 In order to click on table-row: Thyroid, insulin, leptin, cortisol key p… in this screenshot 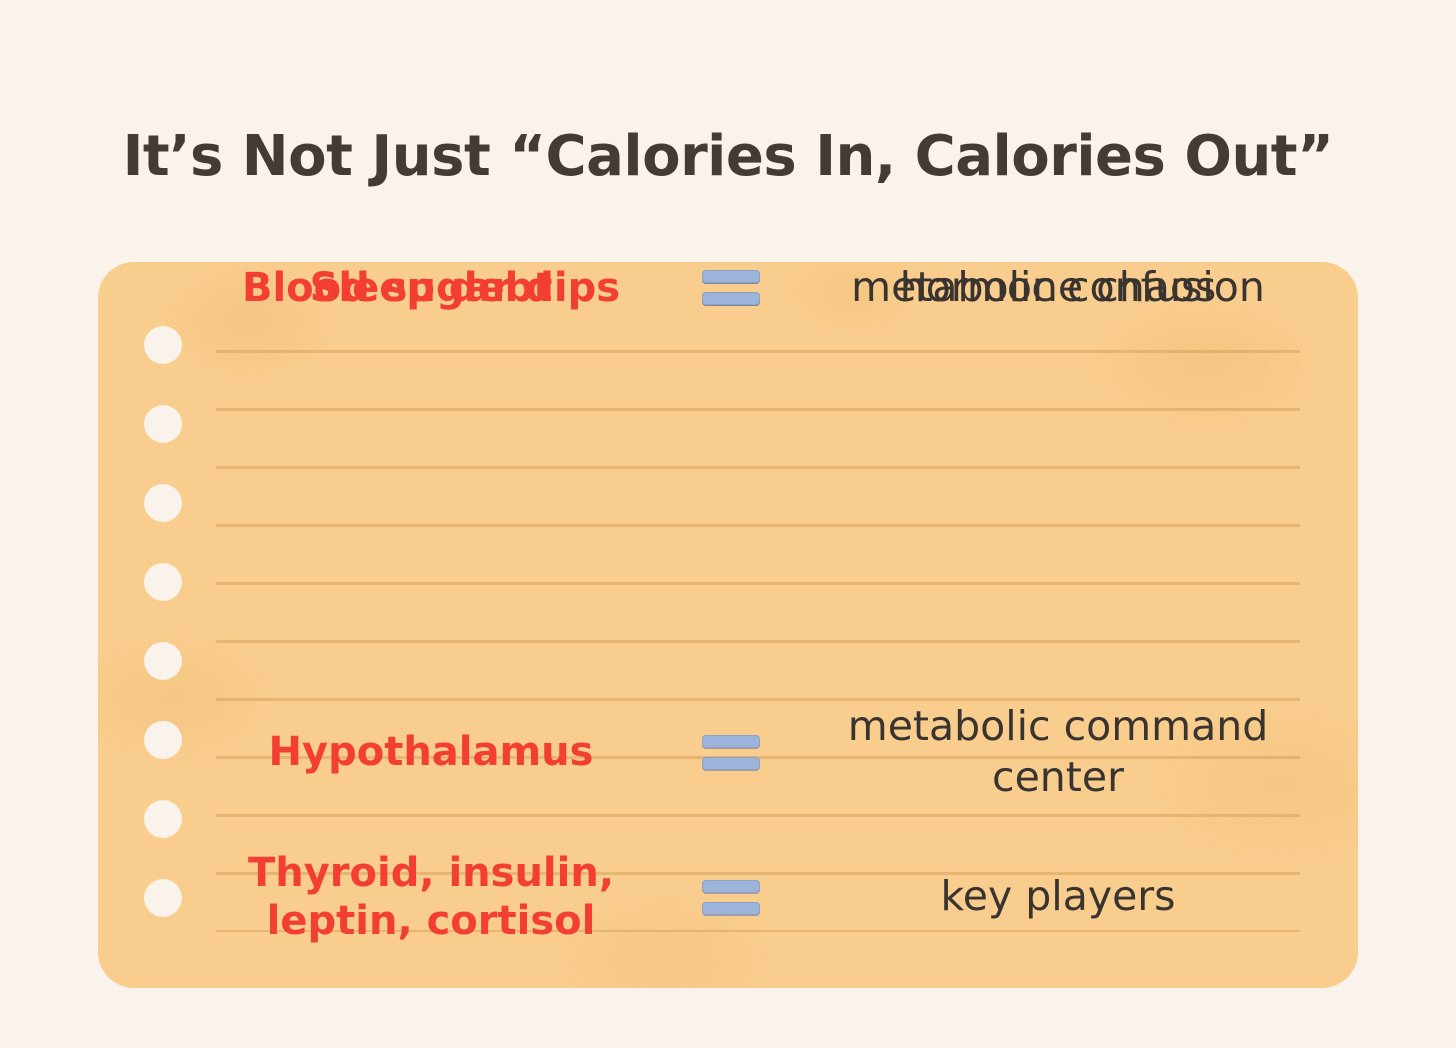, I will do `click(758, 897)`.